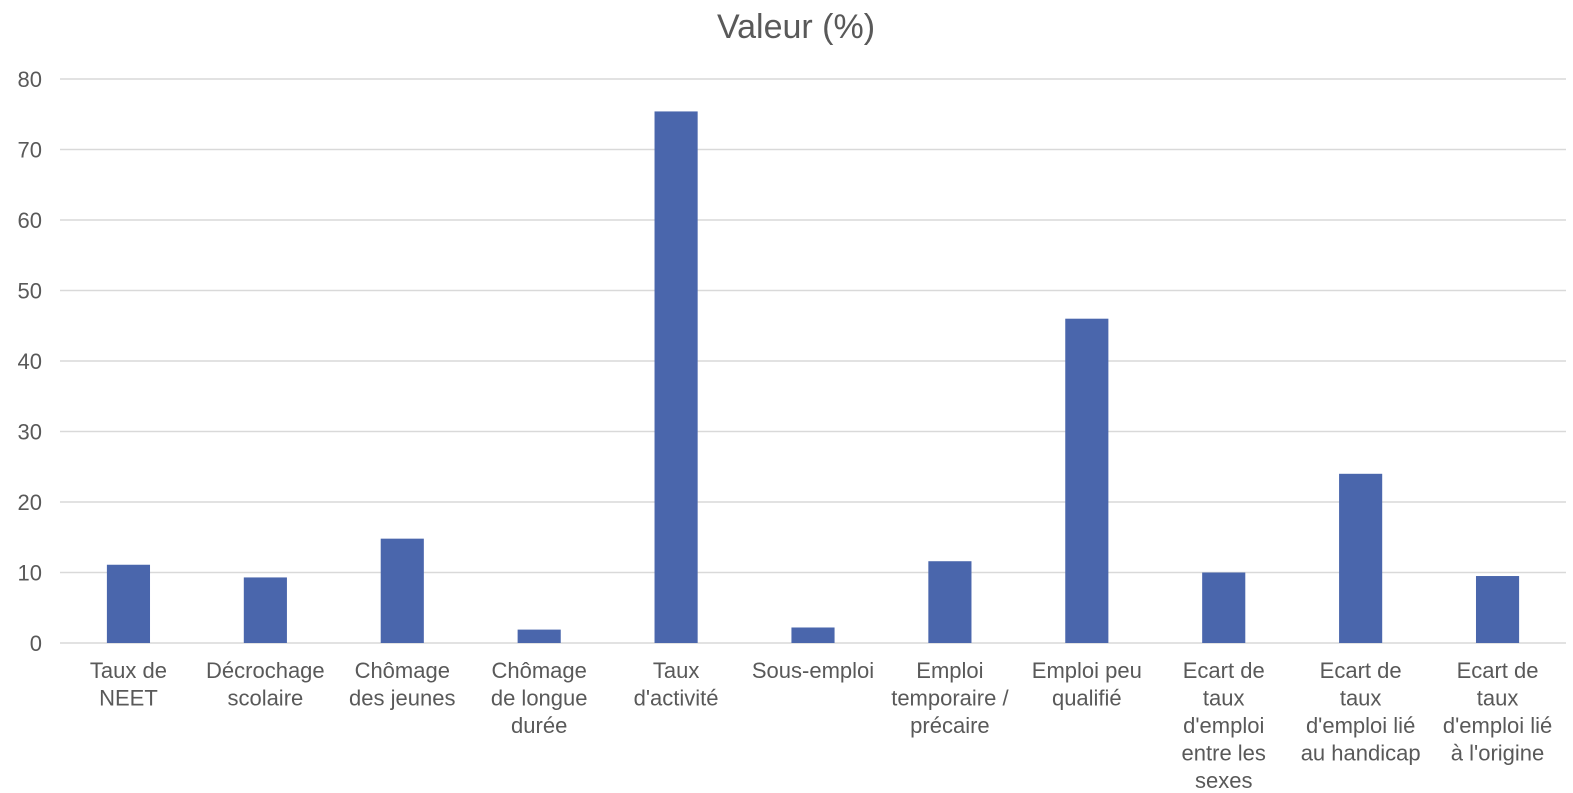 The image size is (1573, 793). I want to click on x-tick-label-line: des jeunes, so click(402, 698).